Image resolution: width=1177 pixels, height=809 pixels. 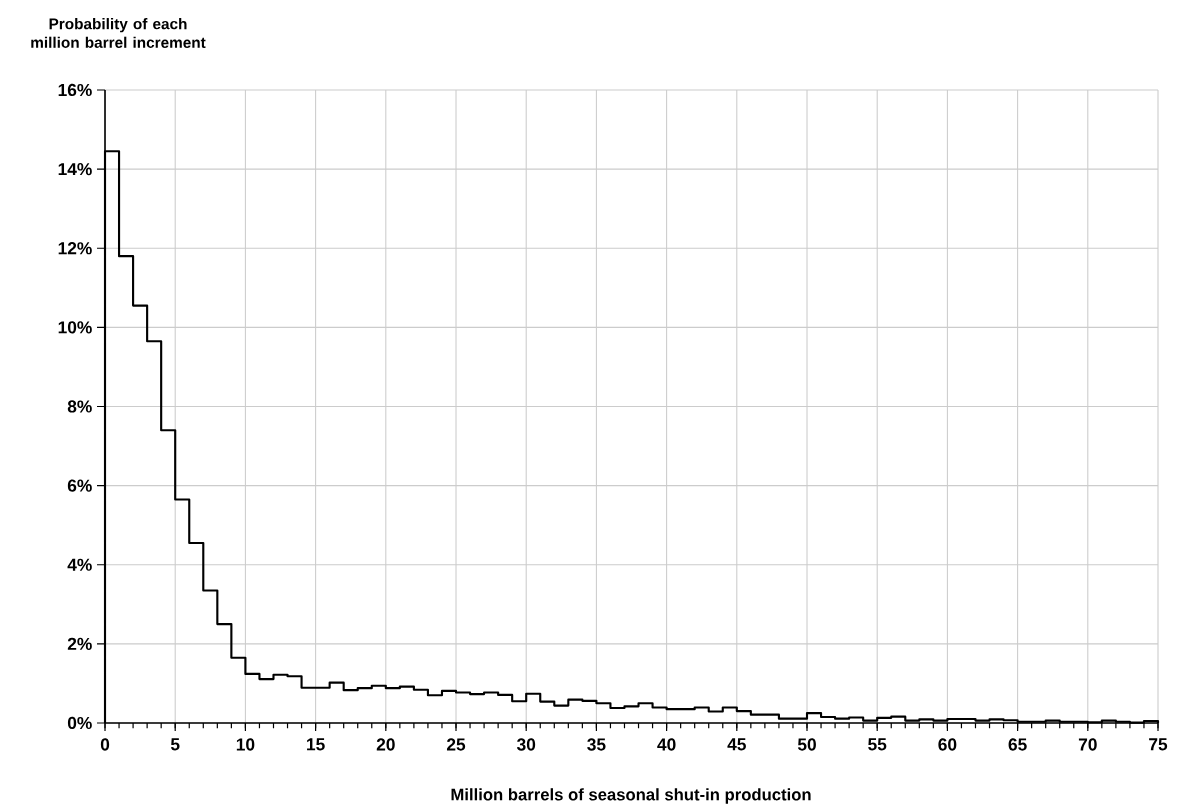 What do you see at coordinates (75, 248) in the screenshot?
I see `y-tick-label: 12%` at bounding box center [75, 248].